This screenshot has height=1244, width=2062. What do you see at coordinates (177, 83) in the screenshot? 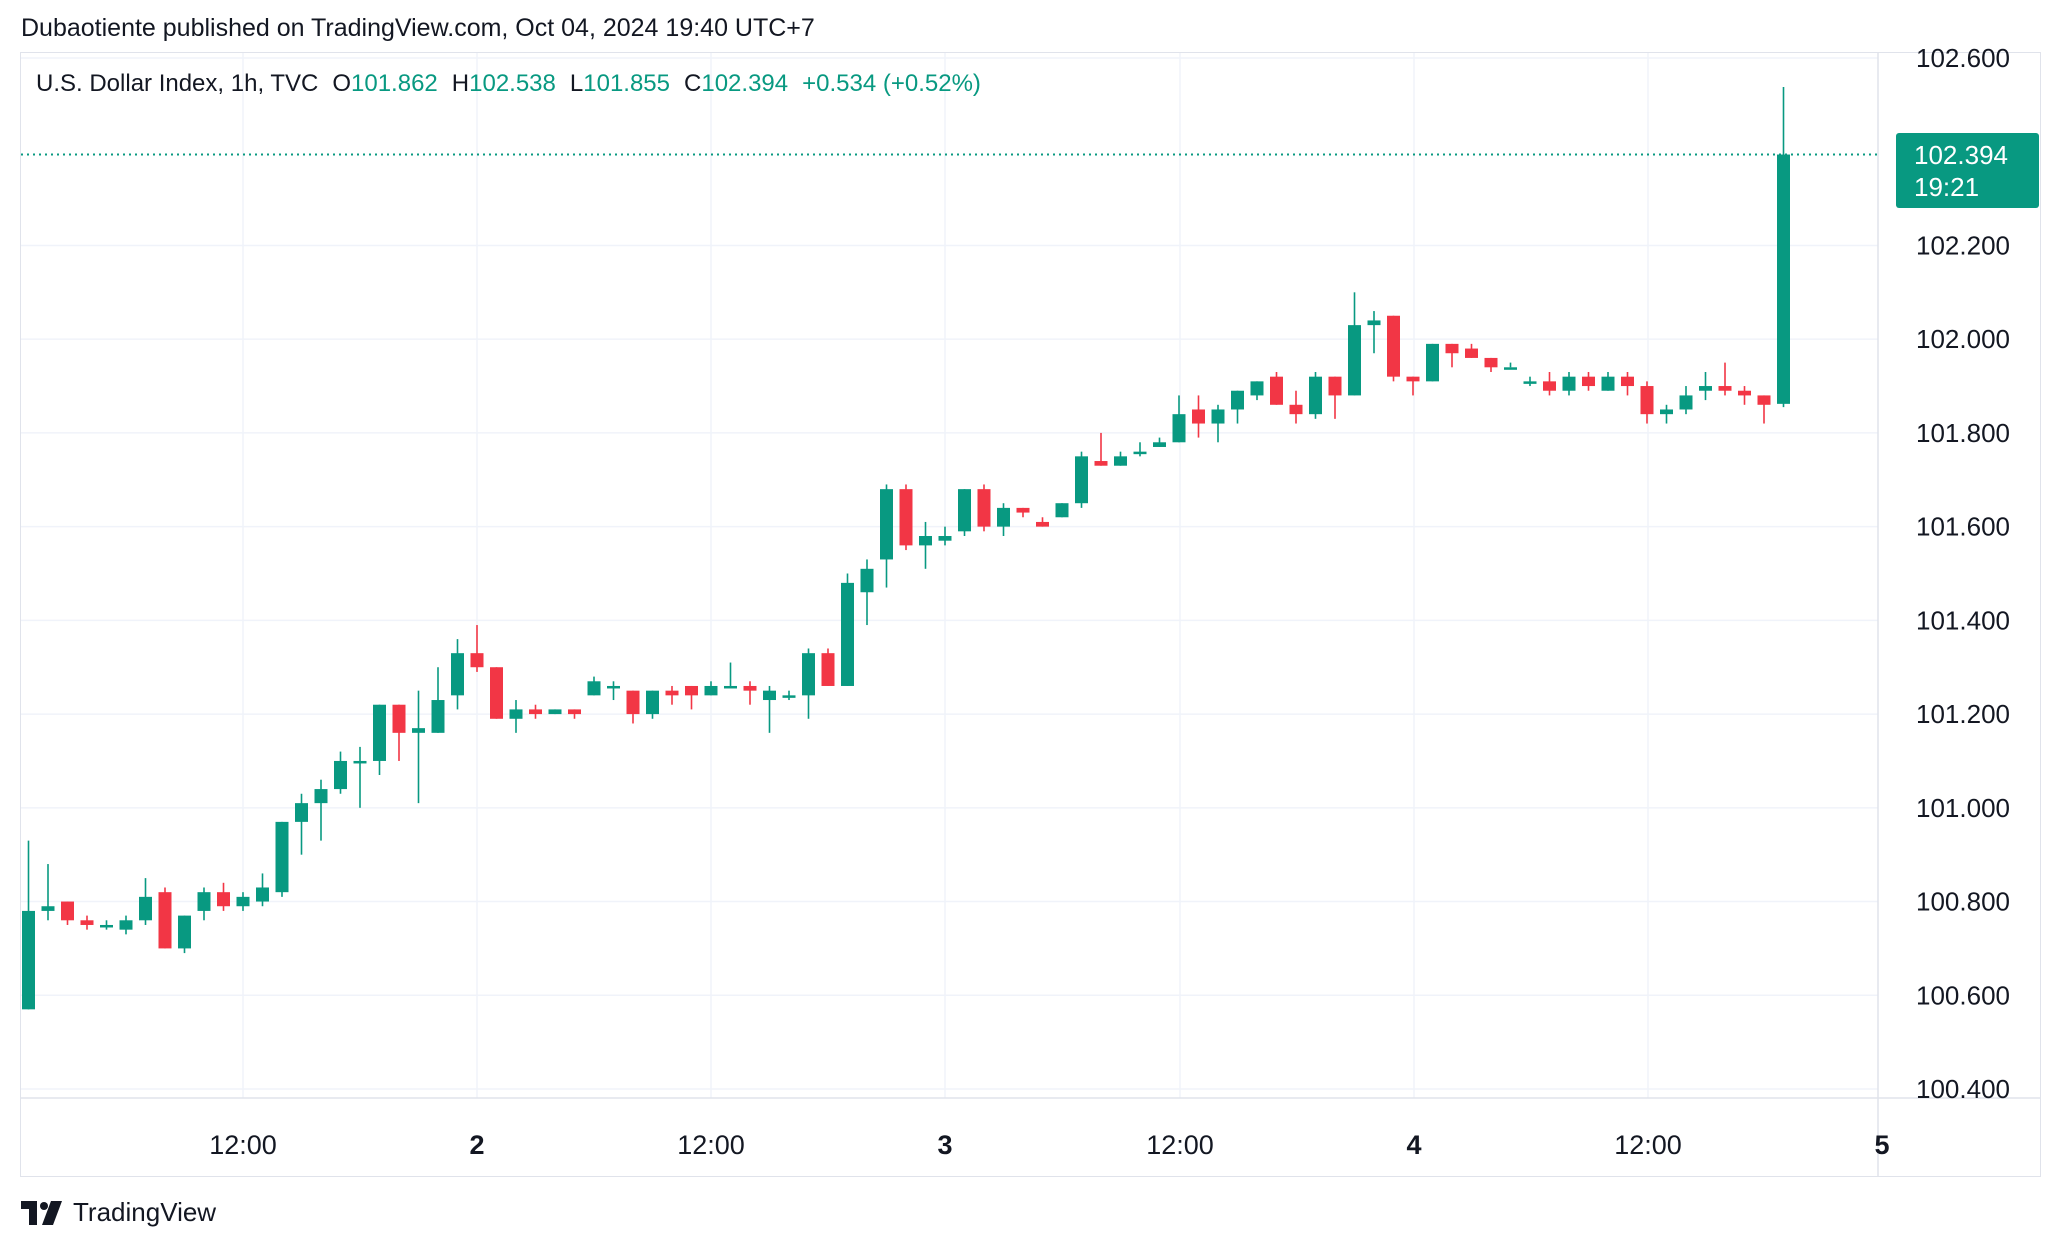
I see `symbol-name: U.S. Dollar Index, 1h, TVC` at bounding box center [177, 83].